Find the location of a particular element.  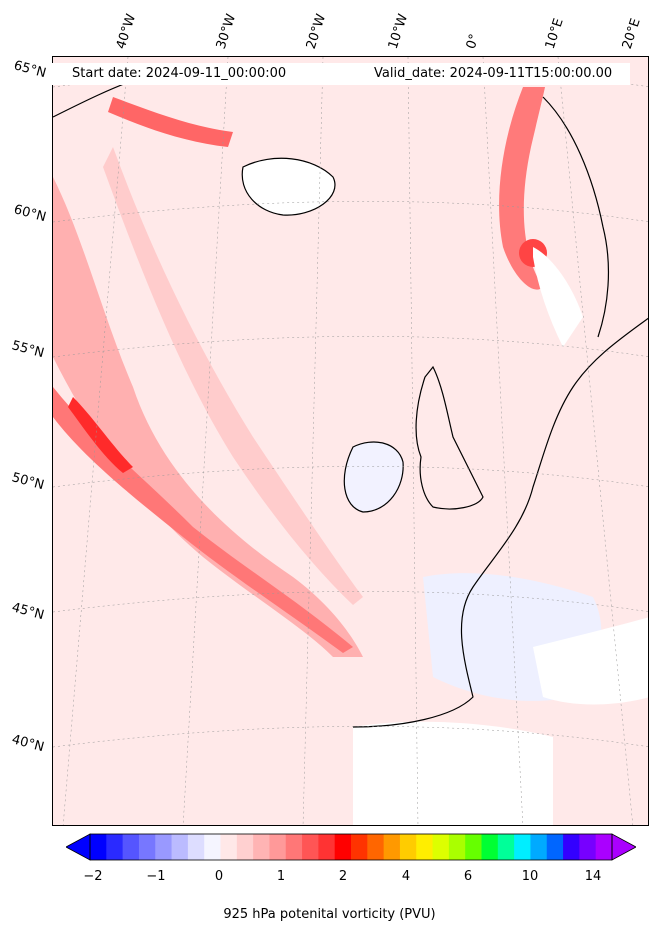

colorbar-tick: 6 is located at coordinates (468, 876).